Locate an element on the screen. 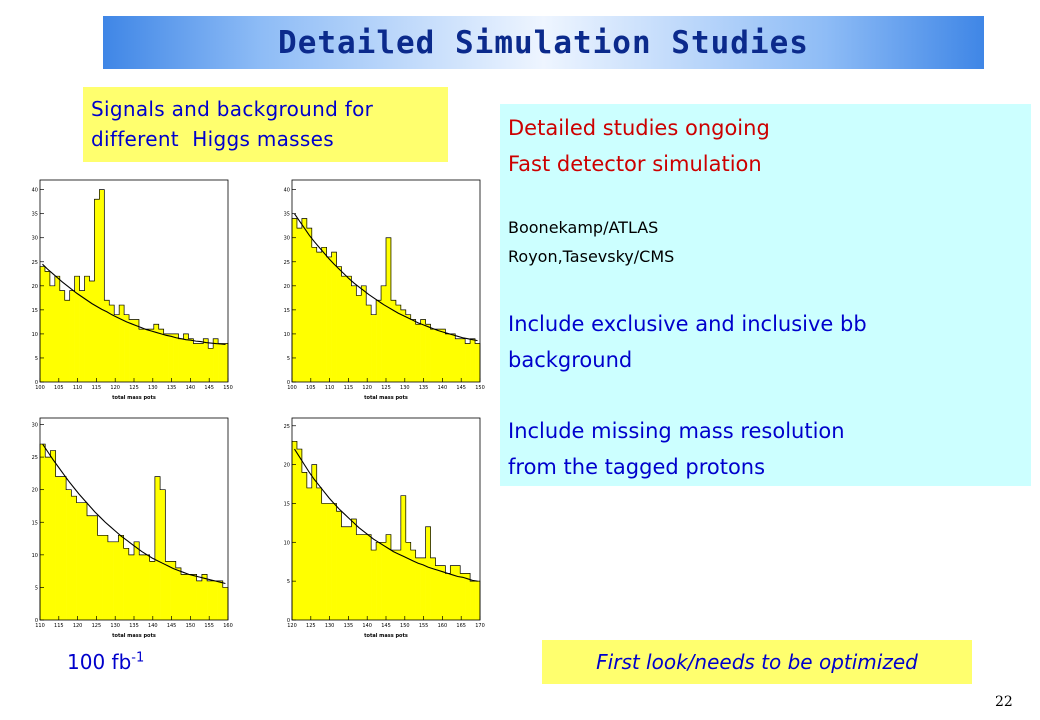 The image size is (1040, 720). x-tick-label: 155 is located at coordinates (424, 626).